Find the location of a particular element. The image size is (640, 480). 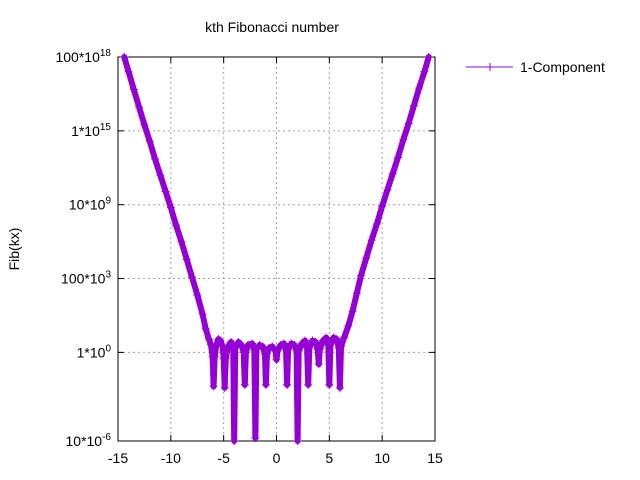

x-tick-label: -10 is located at coordinates (171, 458).